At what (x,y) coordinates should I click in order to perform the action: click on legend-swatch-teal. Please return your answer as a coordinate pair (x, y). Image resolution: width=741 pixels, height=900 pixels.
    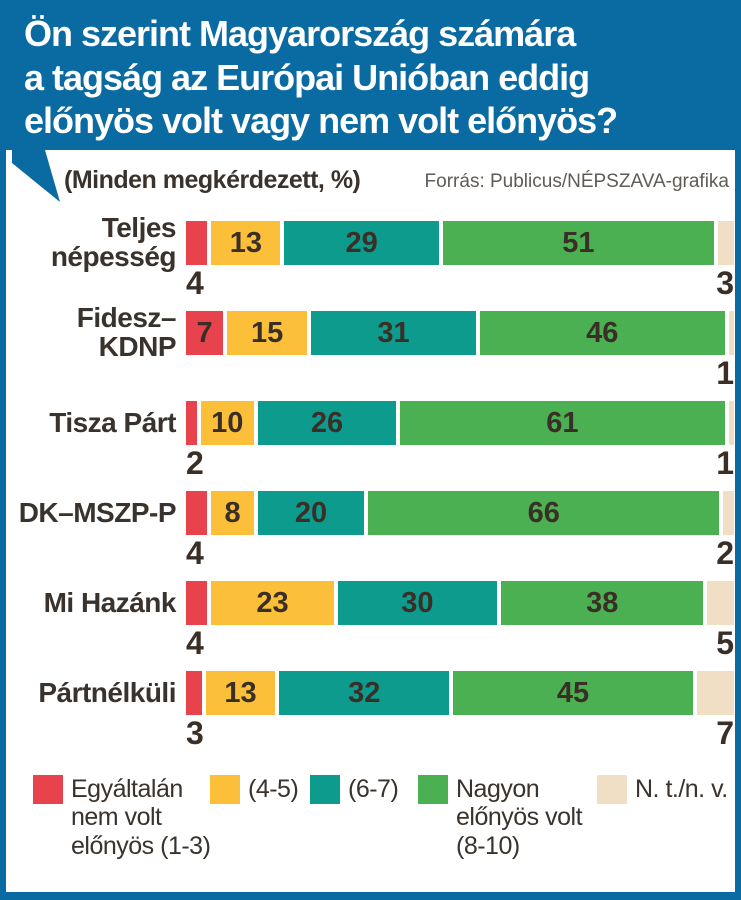
    Looking at the image, I should click on (325, 789).